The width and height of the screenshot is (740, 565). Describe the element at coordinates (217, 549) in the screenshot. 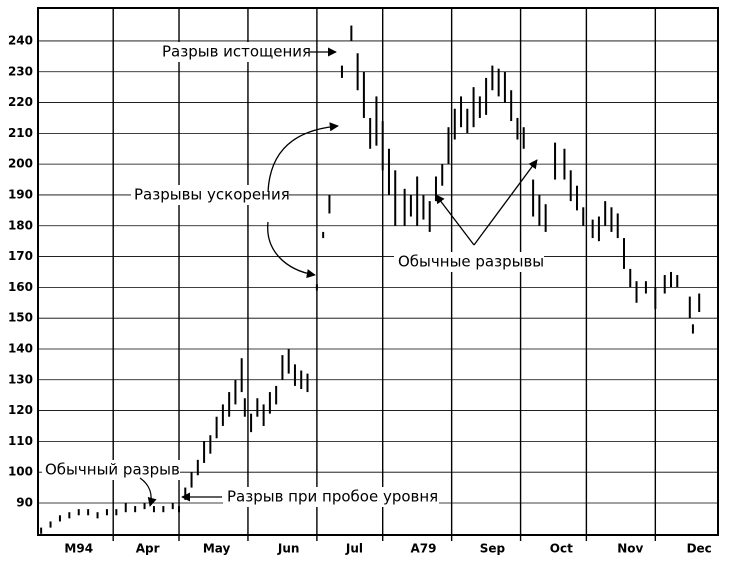

I see `x-tick-label: May` at that location.